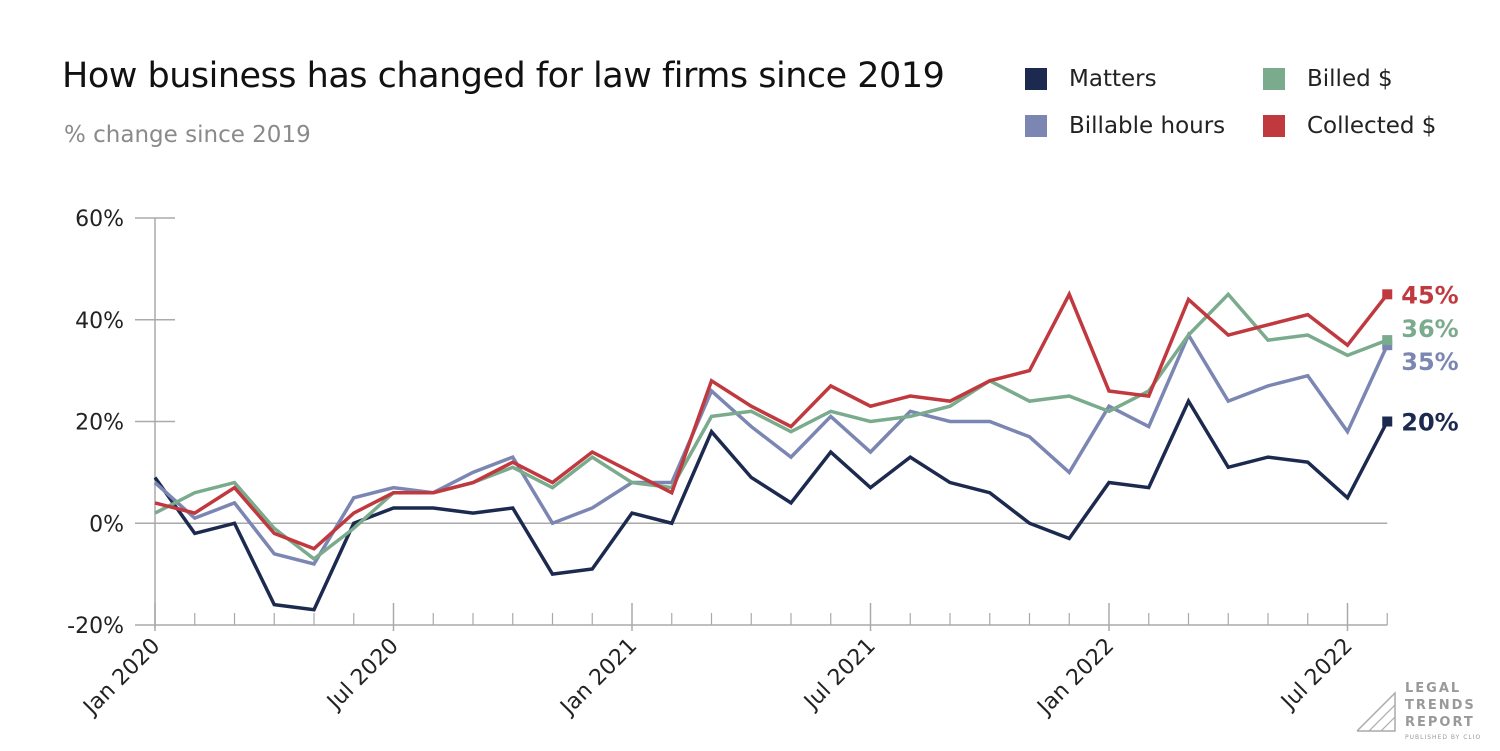  What do you see at coordinates (1316, 675) in the screenshot?
I see `x-tick-label: Jul 2022` at bounding box center [1316, 675].